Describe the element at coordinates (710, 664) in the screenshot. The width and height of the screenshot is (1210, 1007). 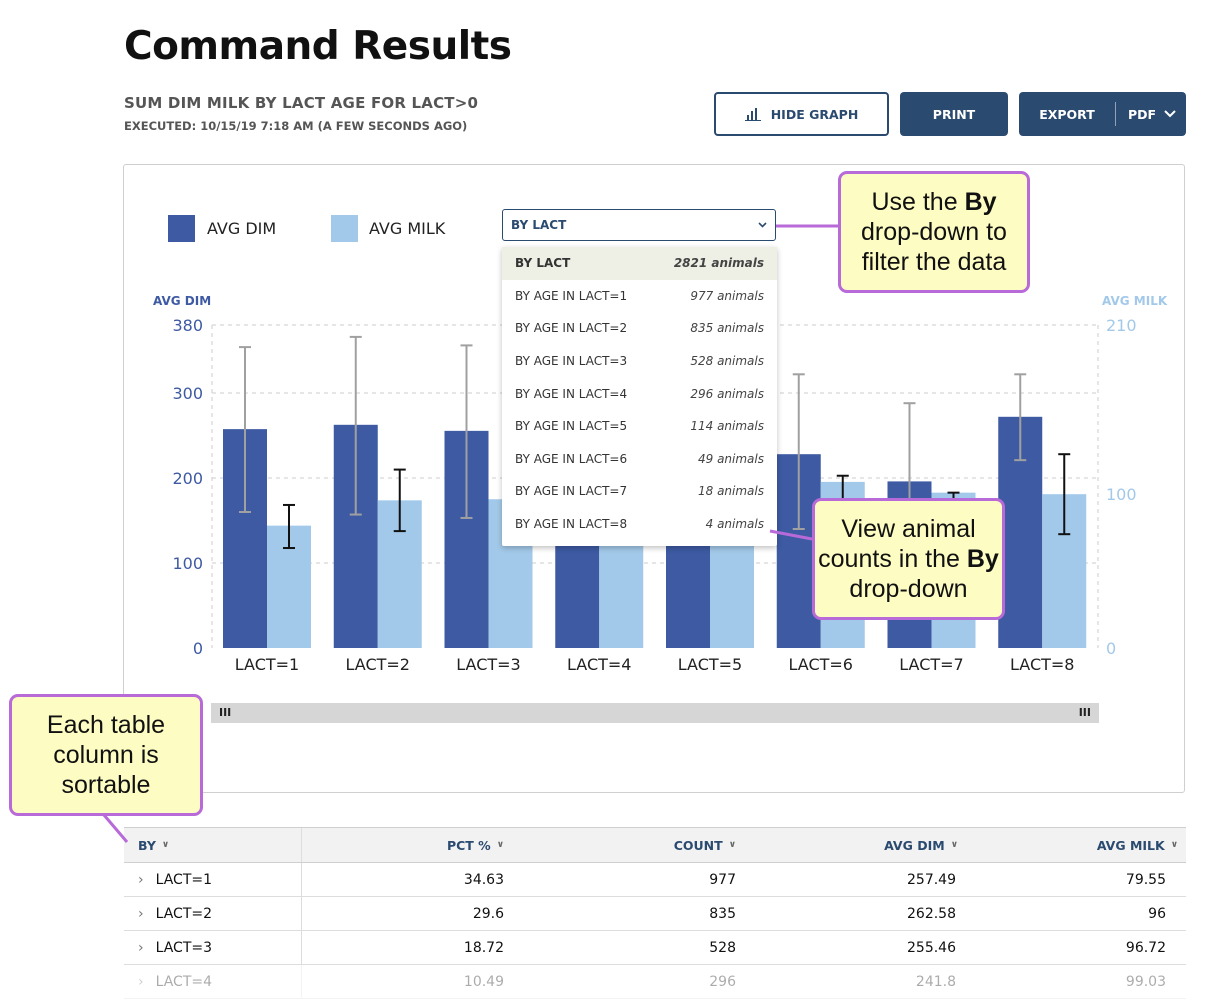
I see `x-axis-tick-label: LACT=5` at that location.